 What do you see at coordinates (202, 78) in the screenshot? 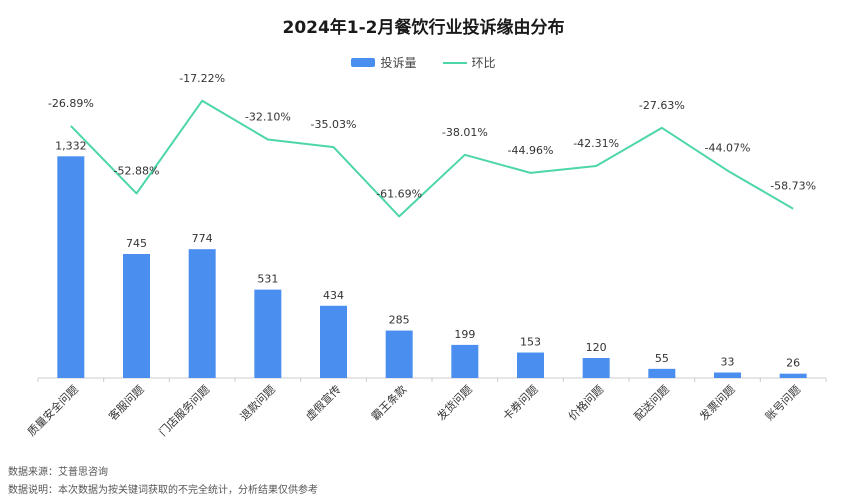
I see `line-data-label: -17.22%` at bounding box center [202, 78].